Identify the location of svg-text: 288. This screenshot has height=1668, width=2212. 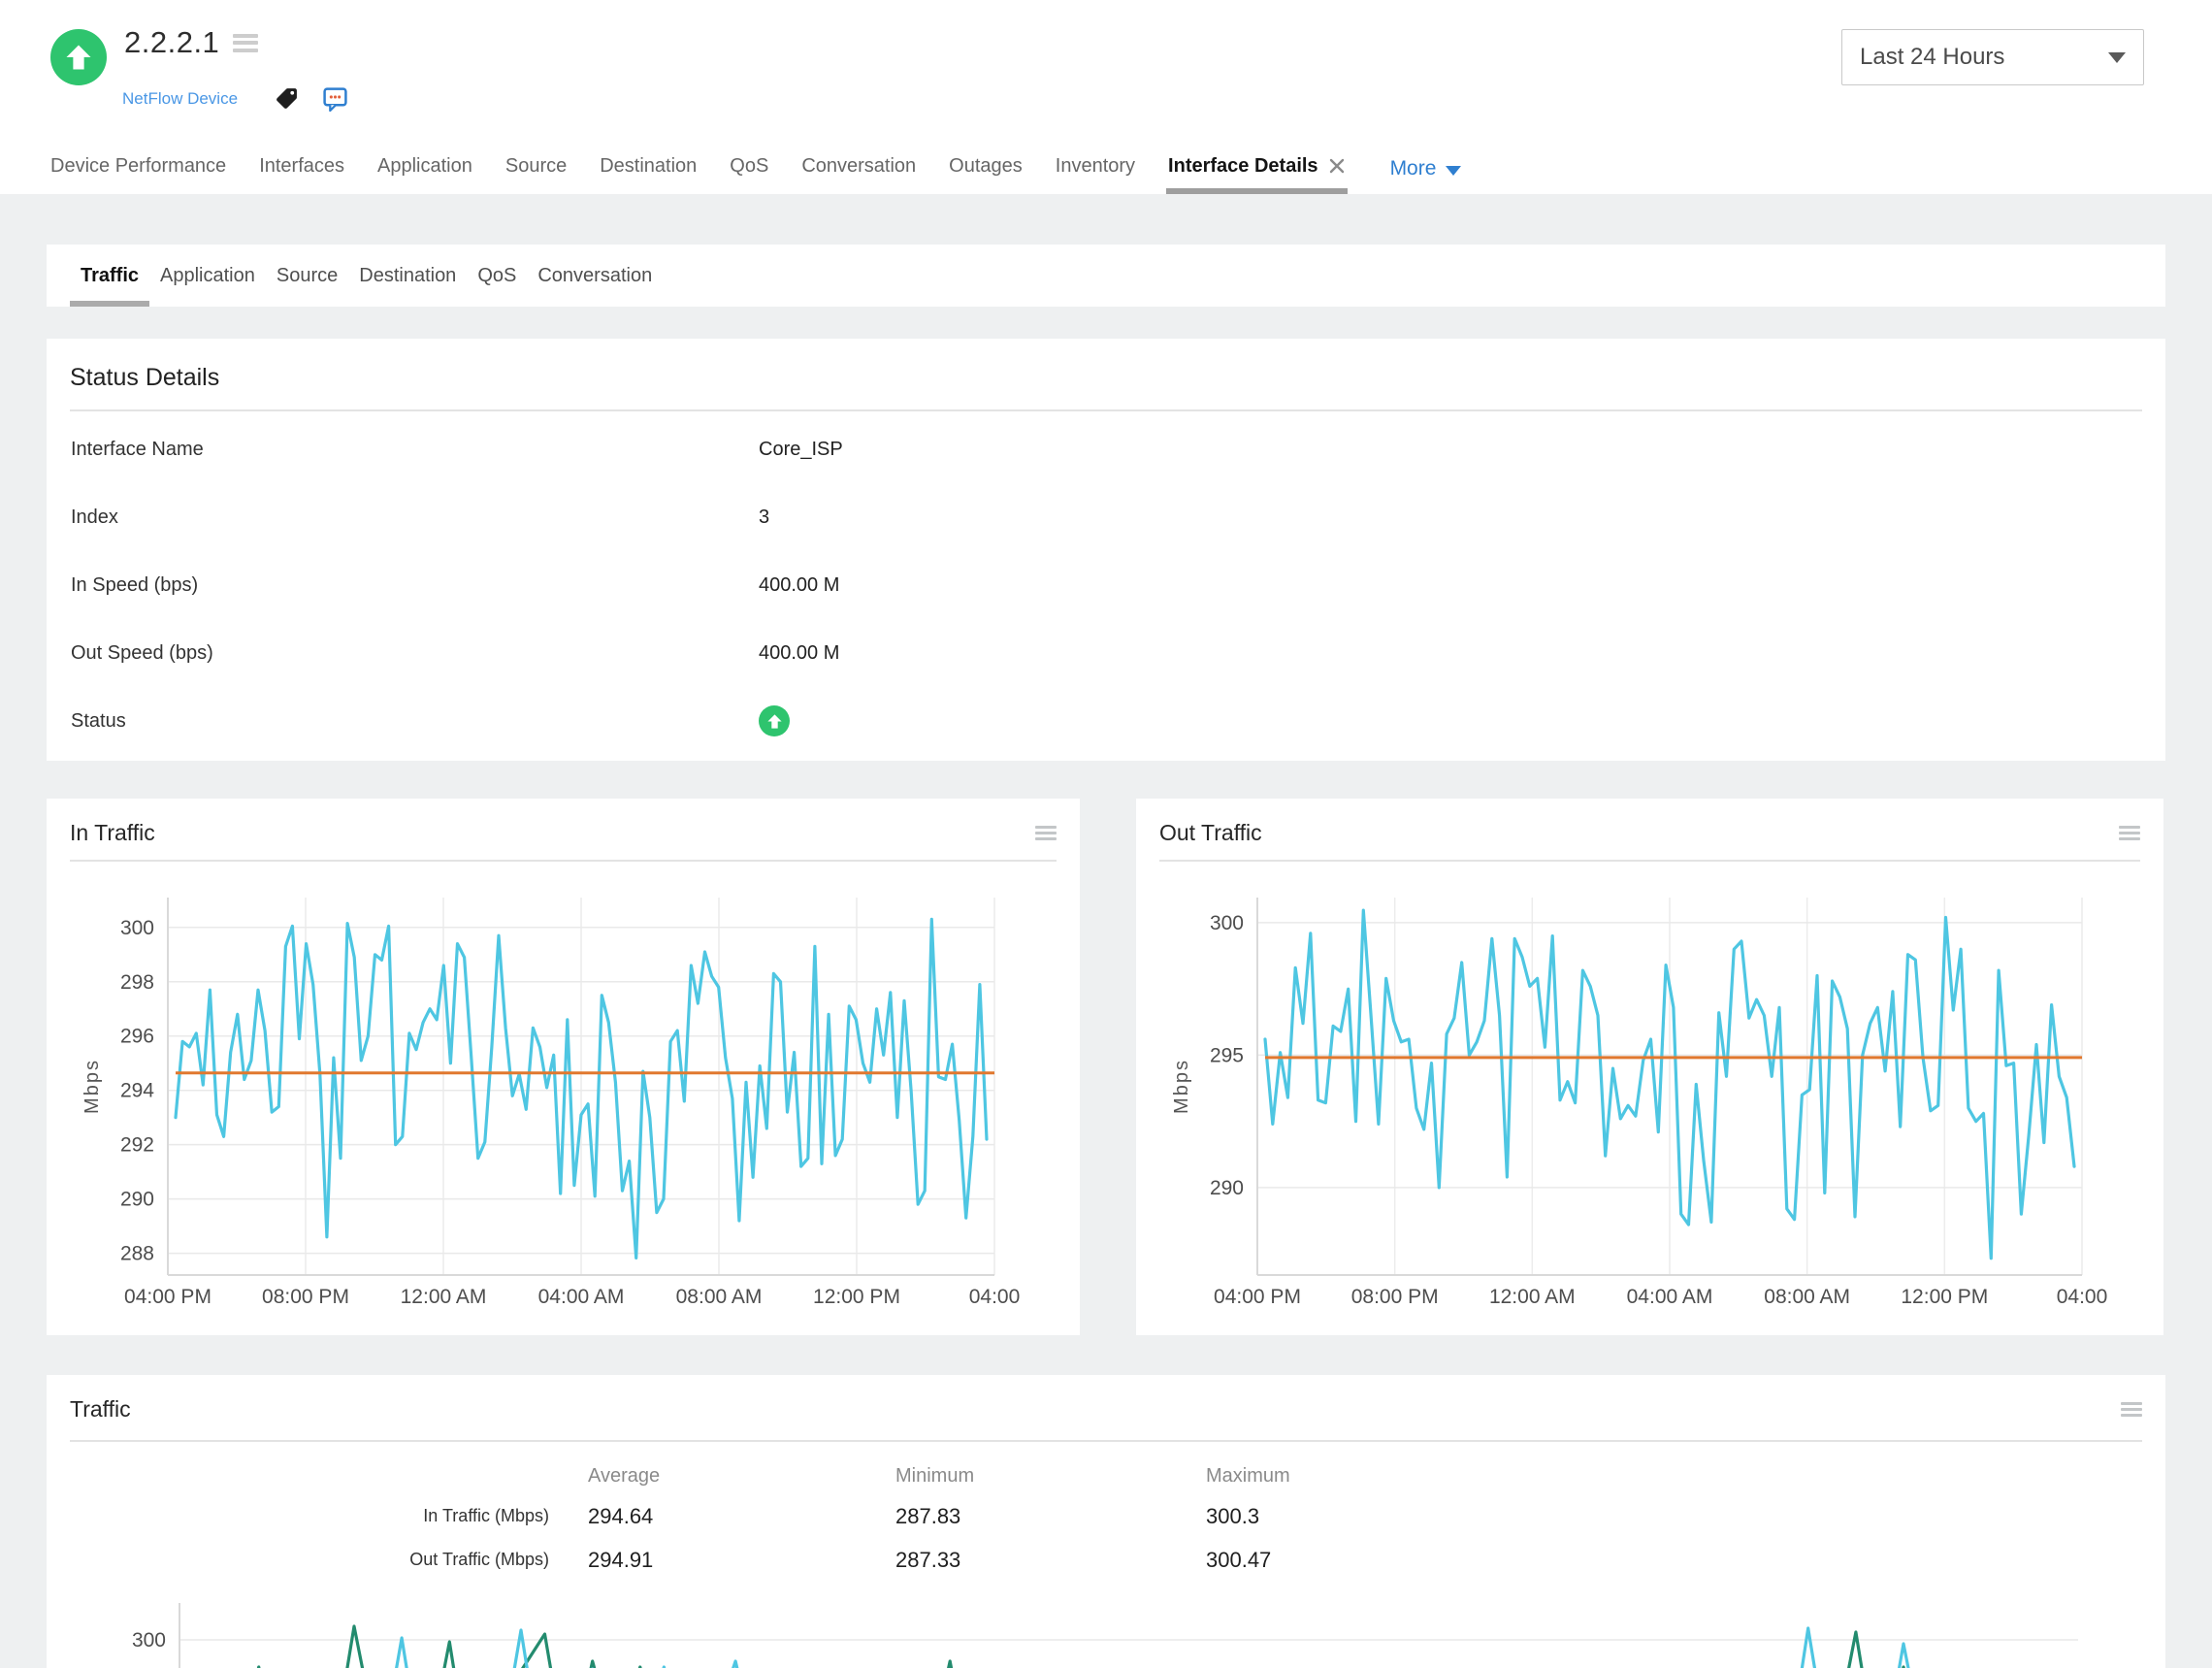
(137, 1254).